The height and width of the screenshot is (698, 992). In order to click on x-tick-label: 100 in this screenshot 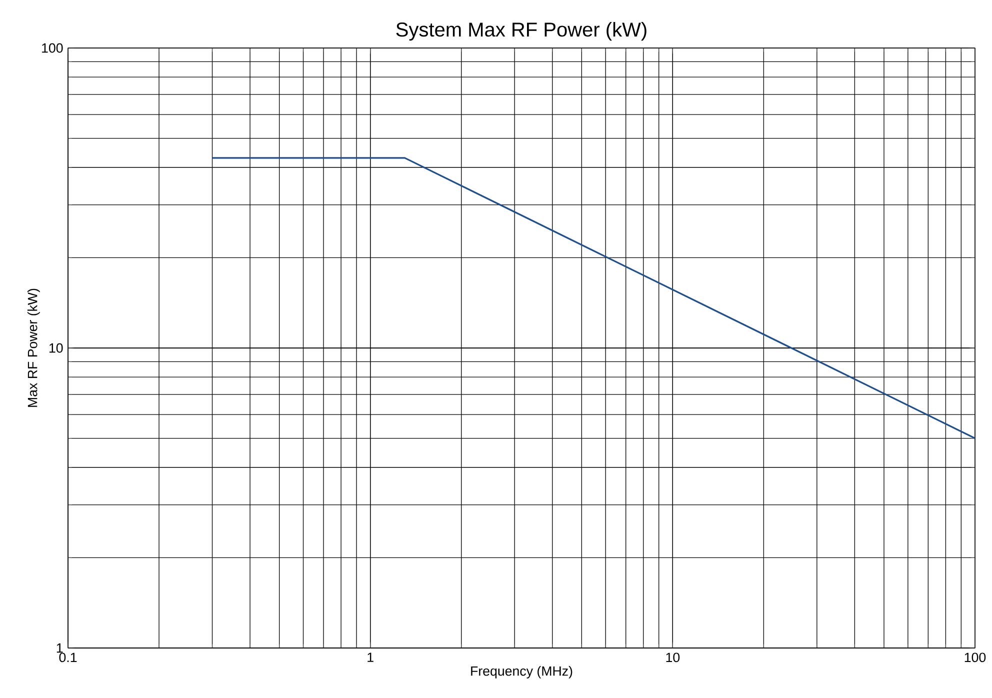, I will do `click(975, 657)`.